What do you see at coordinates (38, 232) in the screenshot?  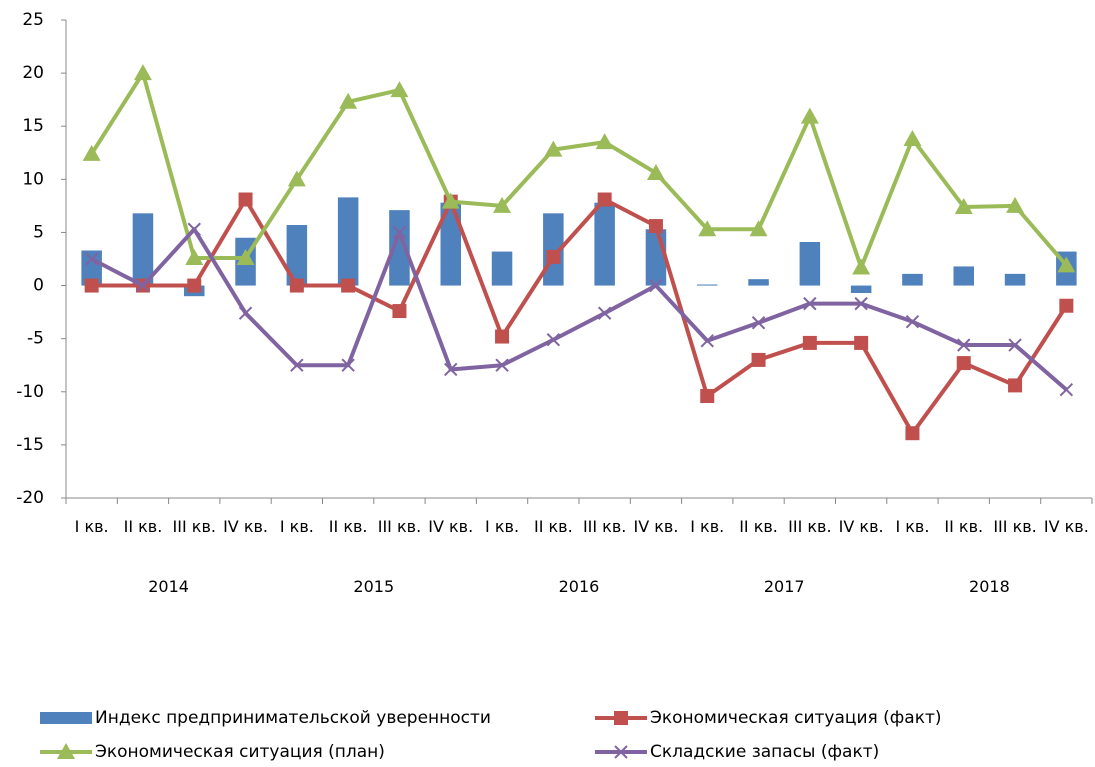 I see `y-tick-label: 5` at bounding box center [38, 232].